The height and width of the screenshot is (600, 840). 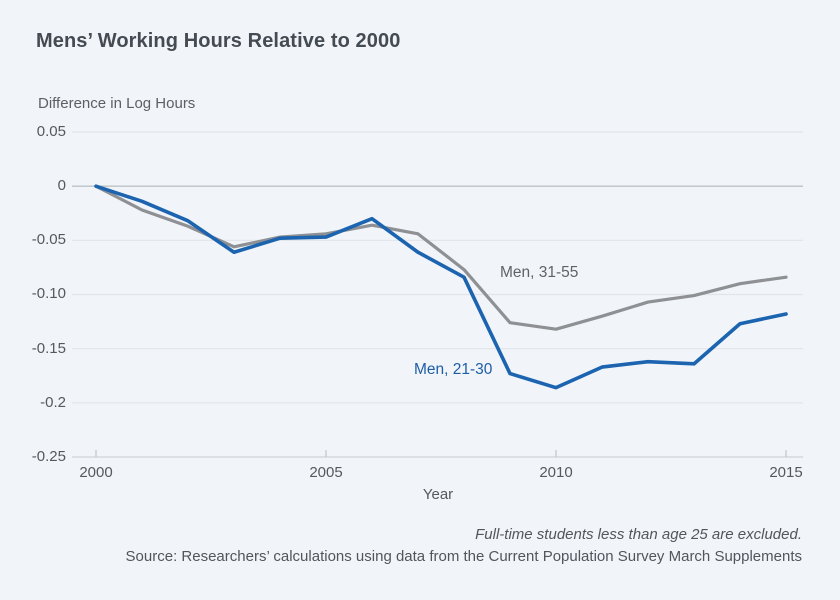 What do you see at coordinates (53, 402) in the screenshot?
I see `y-tick-label: -0.2` at bounding box center [53, 402].